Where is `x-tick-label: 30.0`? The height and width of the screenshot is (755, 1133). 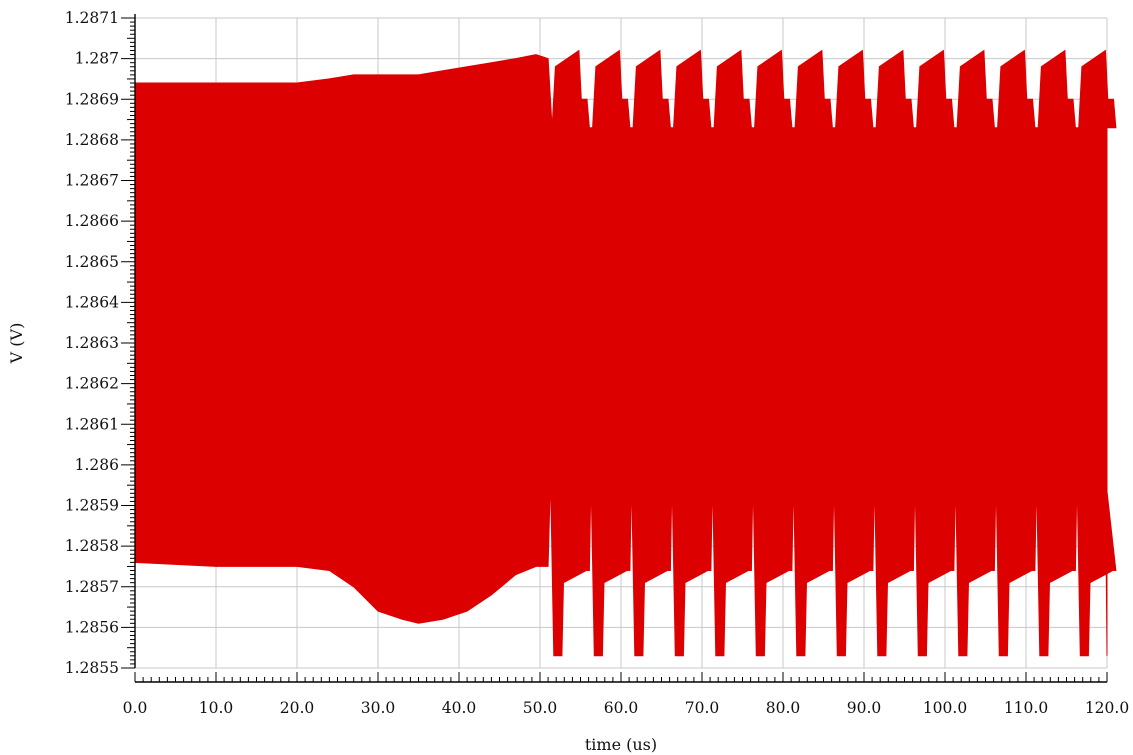 x-tick-label: 30.0 is located at coordinates (378, 708).